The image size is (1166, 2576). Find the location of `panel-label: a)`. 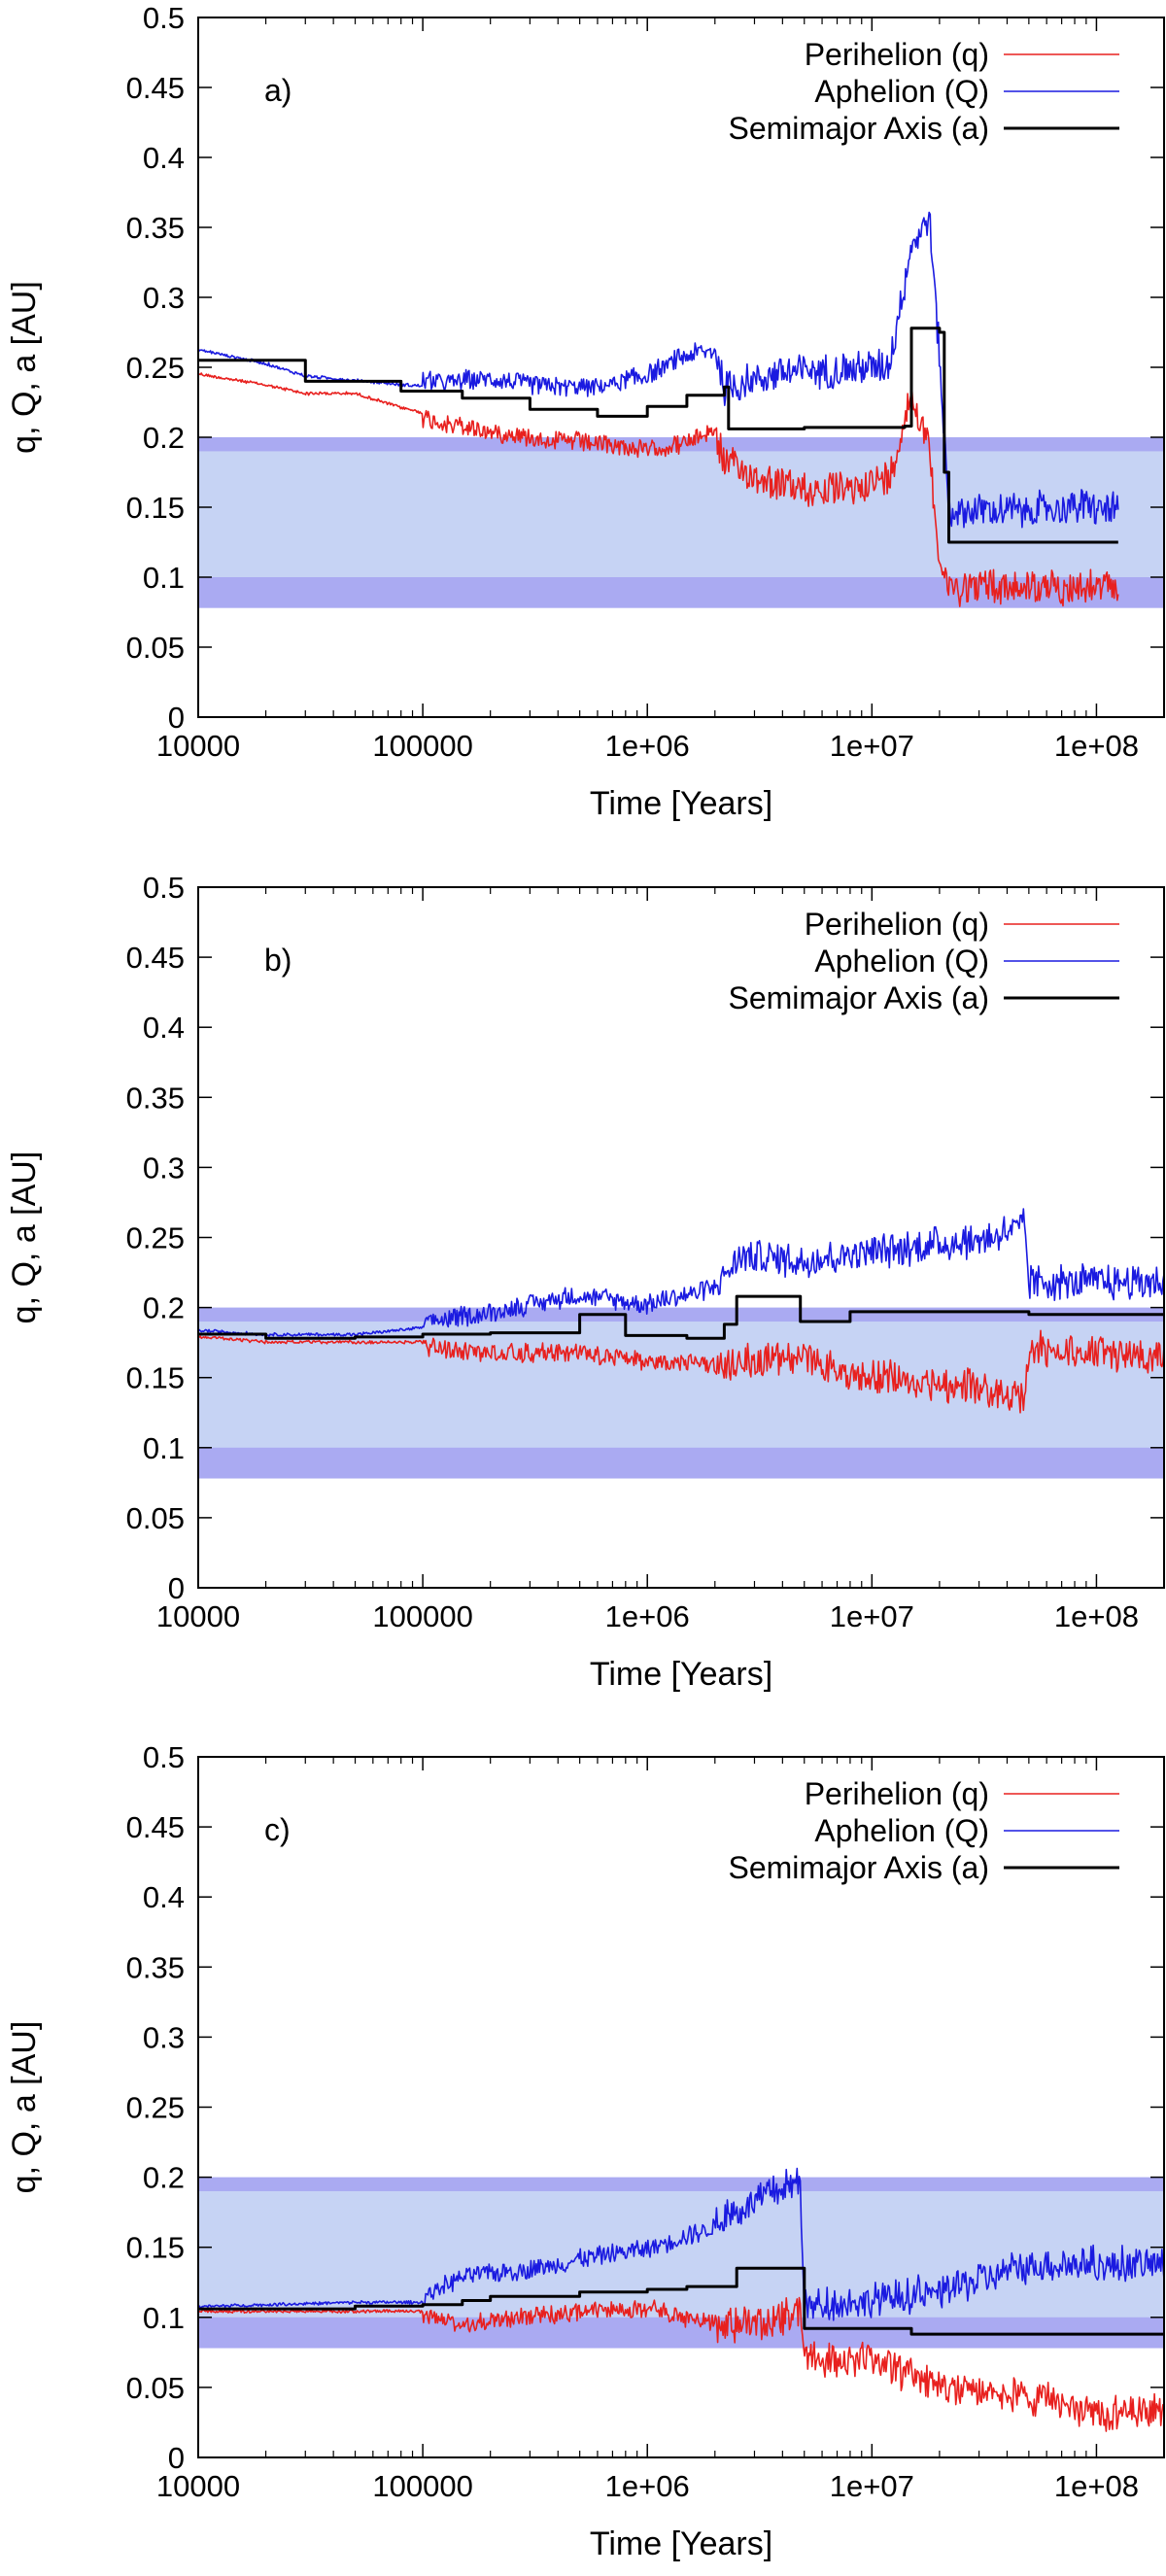

panel-label: a) is located at coordinates (278, 91).